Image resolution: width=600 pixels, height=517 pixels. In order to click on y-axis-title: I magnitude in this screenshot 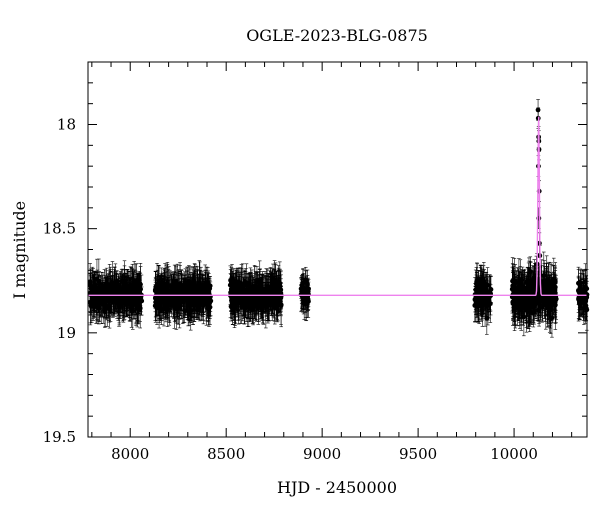, I will do `click(19, 250)`.